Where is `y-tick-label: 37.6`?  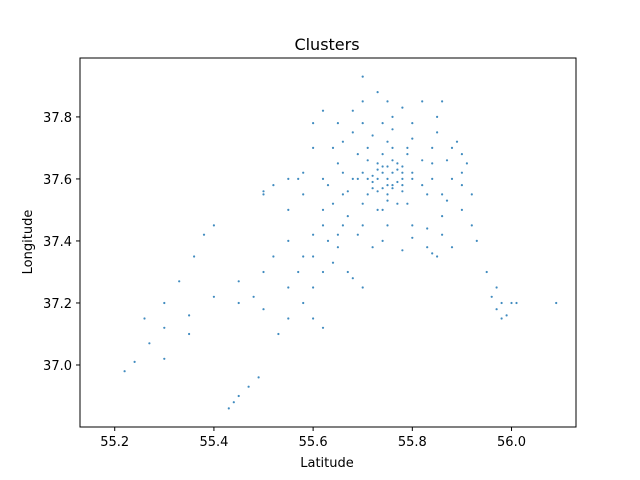
y-tick-label: 37.6 is located at coordinates (57, 180).